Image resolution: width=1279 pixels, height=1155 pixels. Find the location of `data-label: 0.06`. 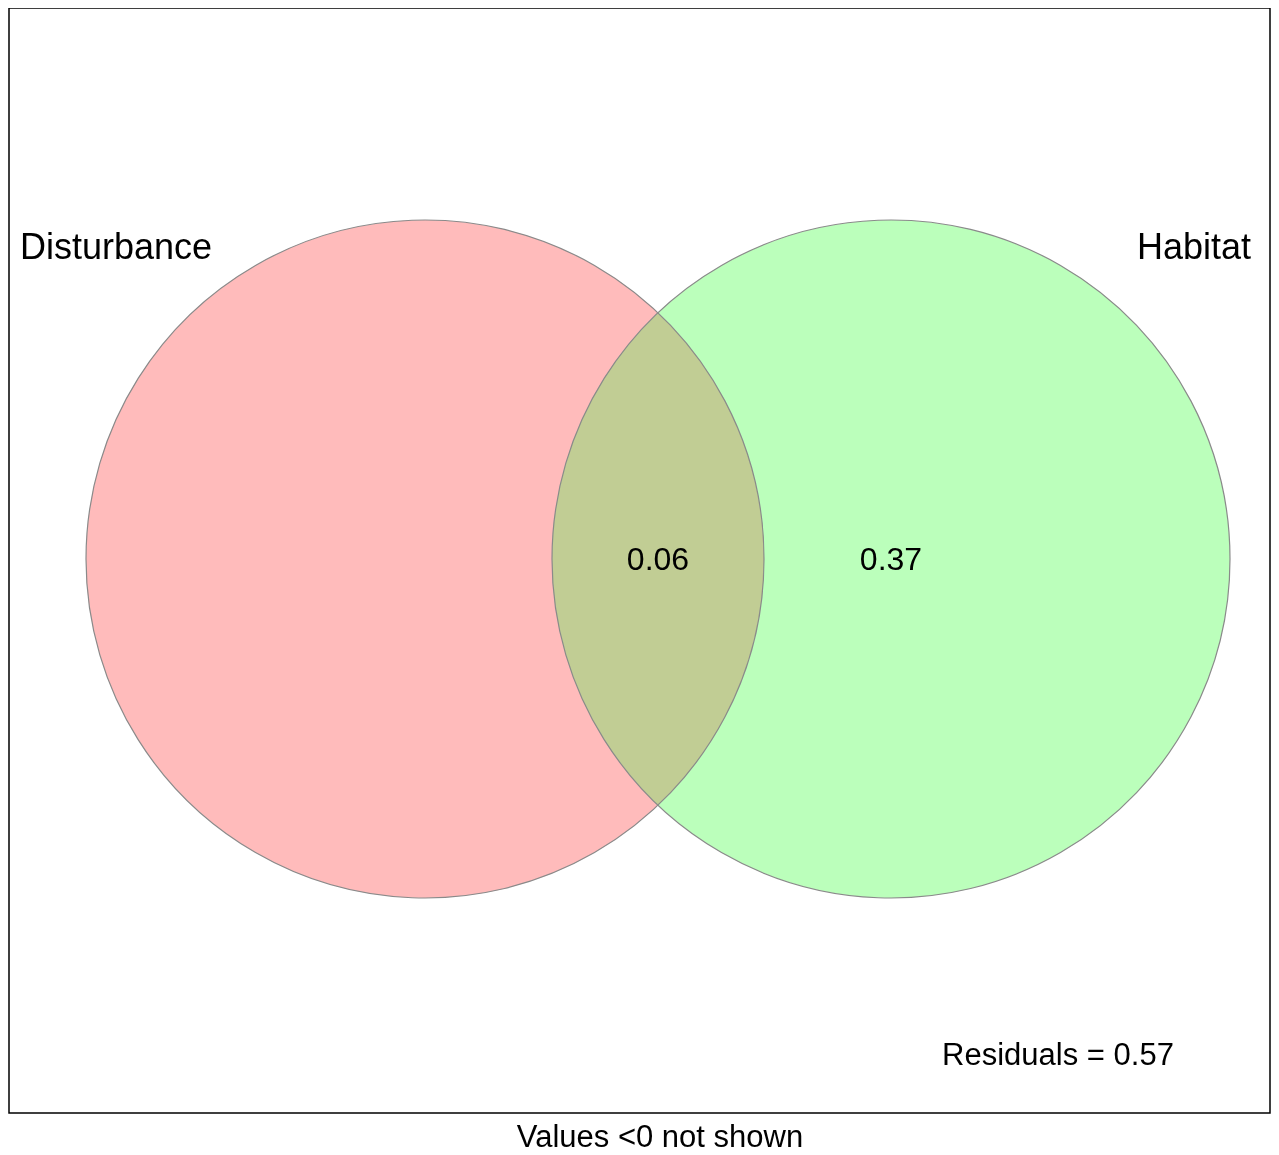

data-label: 0.06 is located at coordinates (658, 559).